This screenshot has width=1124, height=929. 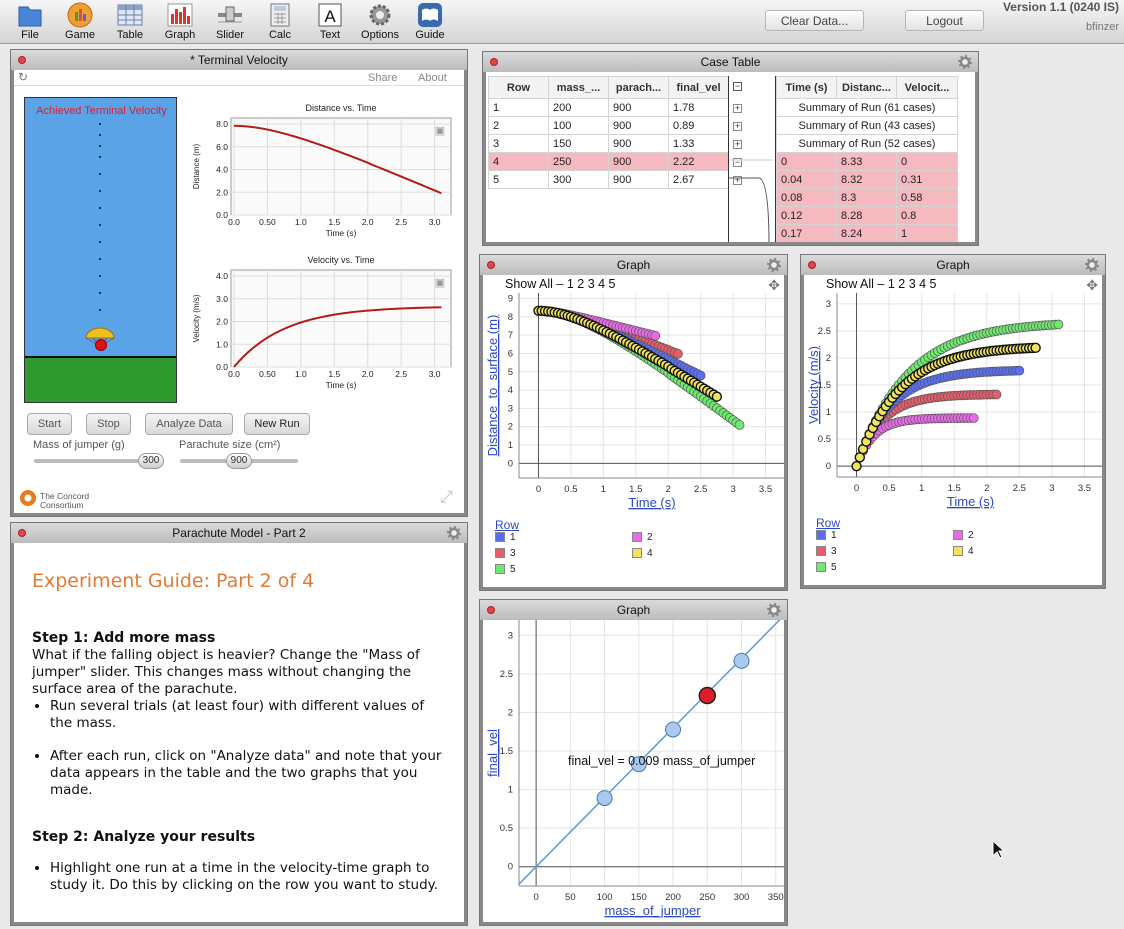 I want to click on table-cell: 0.12, so click(x=806, y=215).